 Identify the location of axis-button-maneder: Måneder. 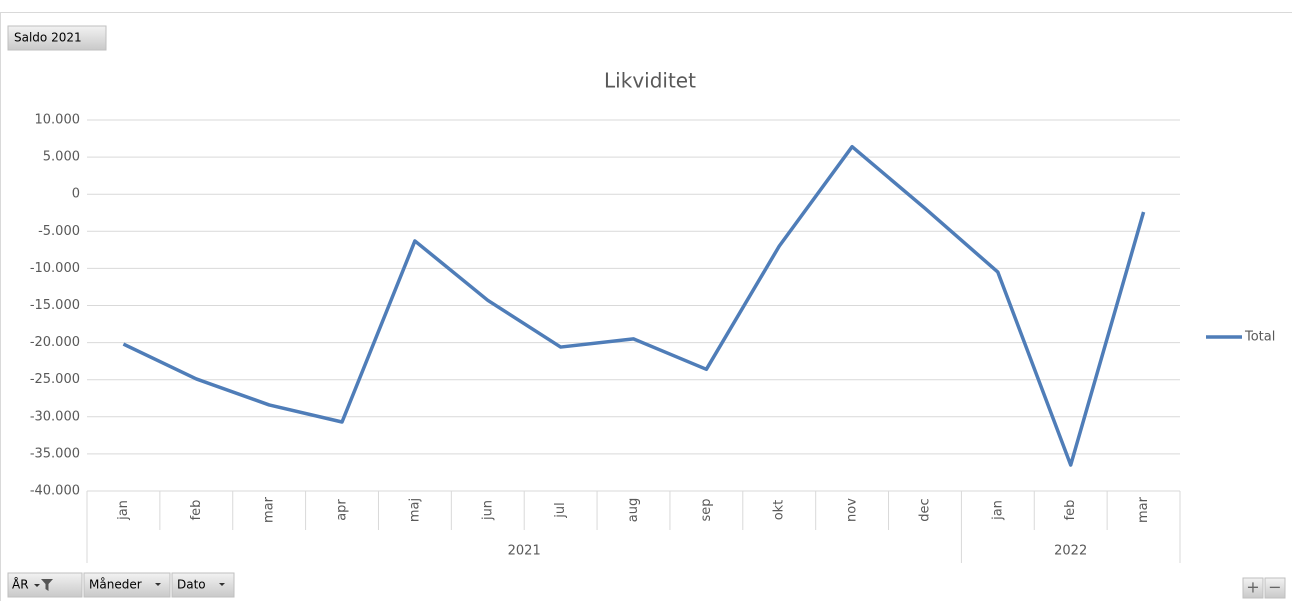
(127, 585).